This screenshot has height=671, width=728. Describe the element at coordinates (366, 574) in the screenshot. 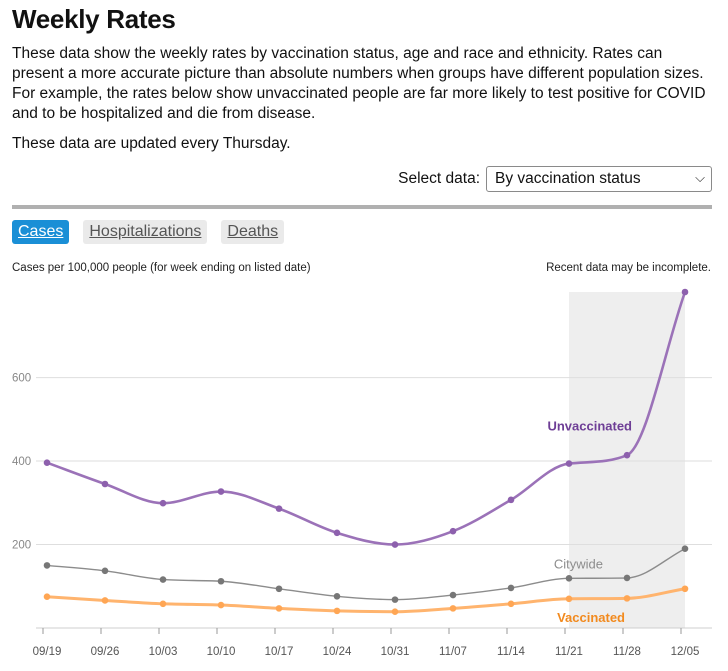

I see `series-line-citywide` at that location.